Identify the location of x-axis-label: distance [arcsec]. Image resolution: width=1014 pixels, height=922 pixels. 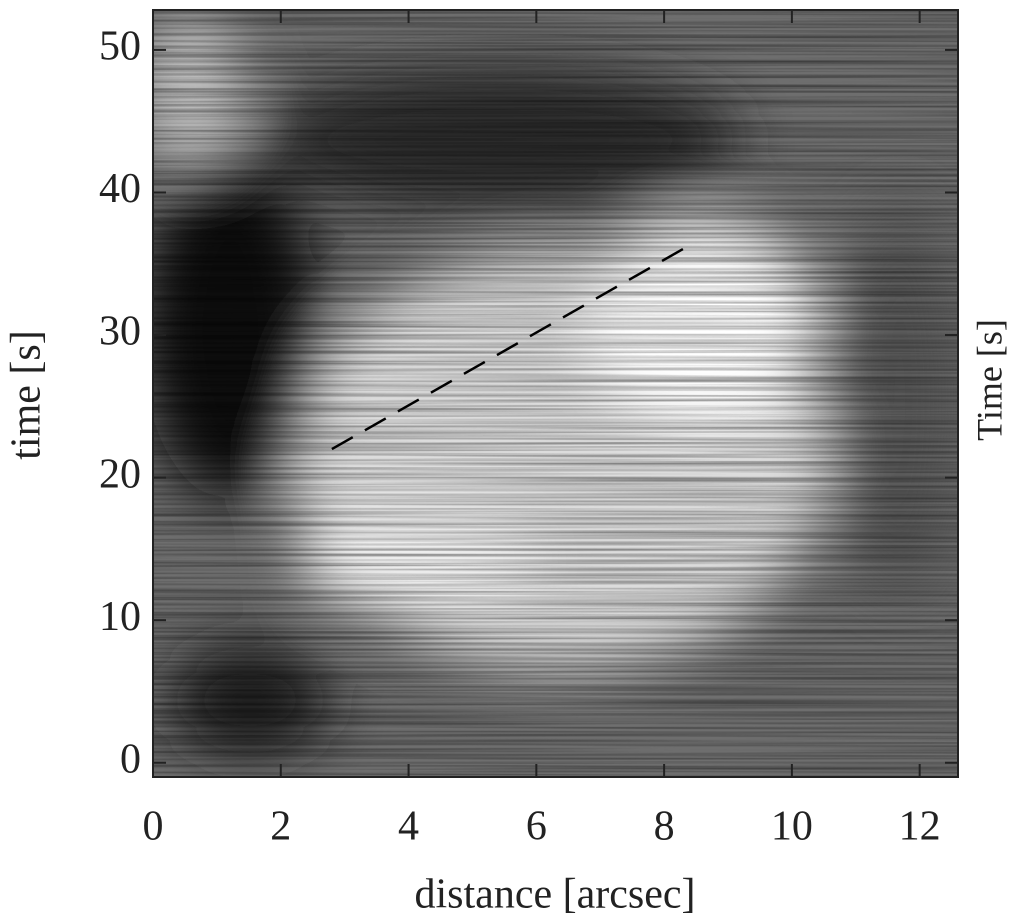
(555, 895).